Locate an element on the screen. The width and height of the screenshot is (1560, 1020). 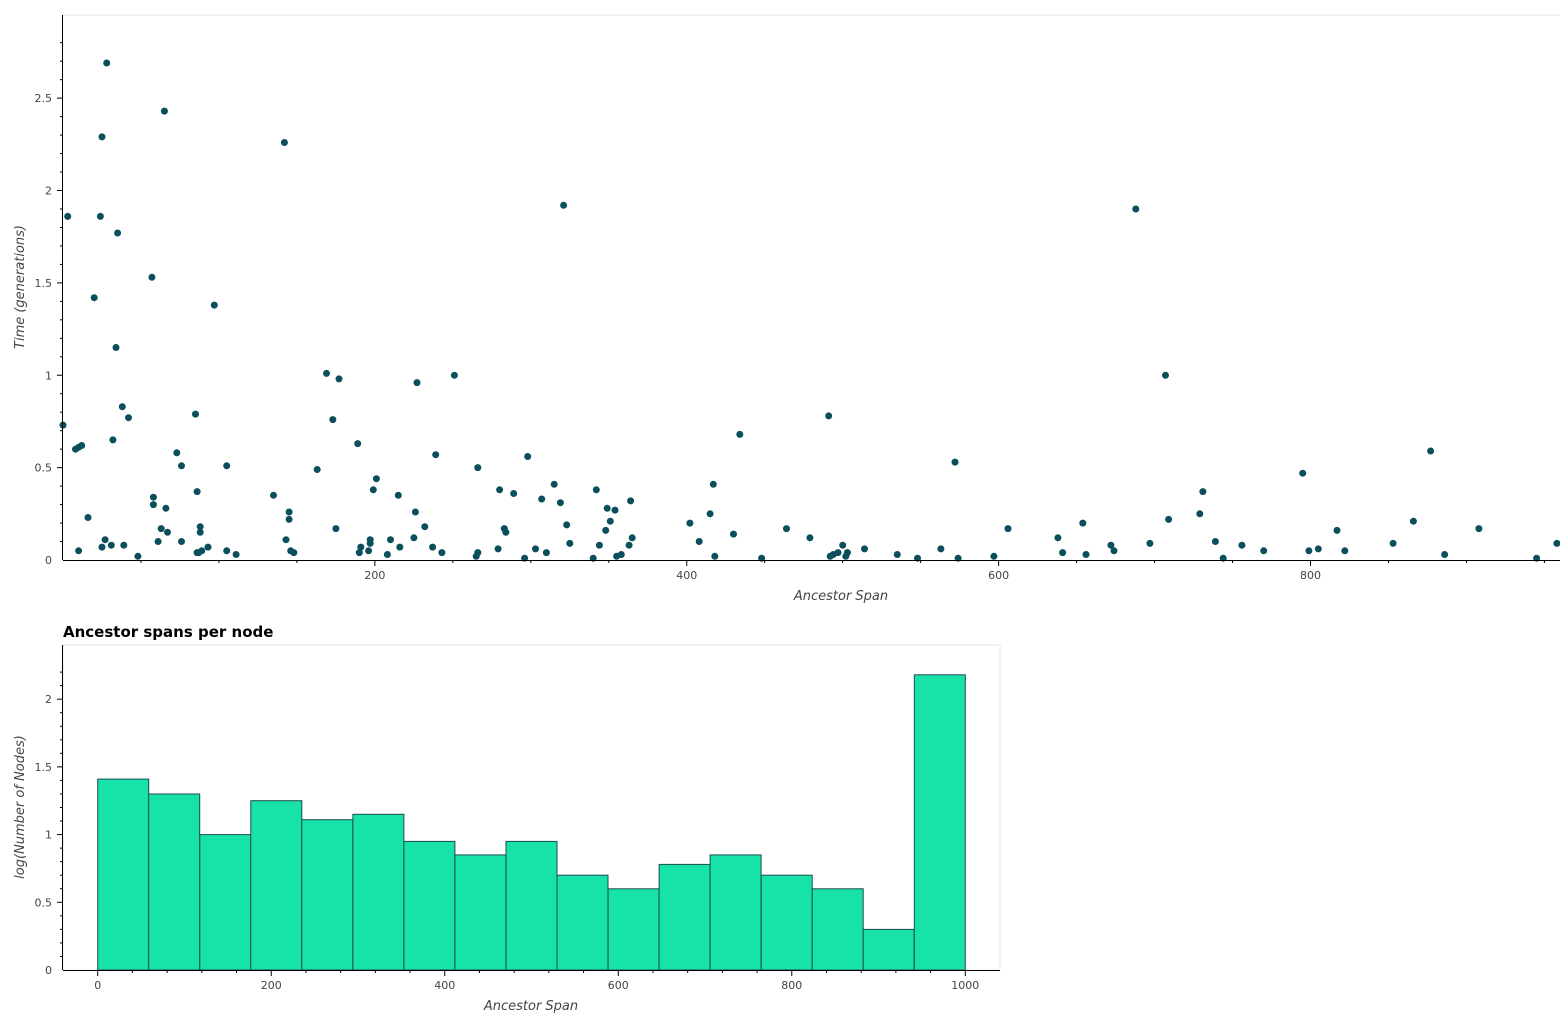
histogram-y-tick-label: 0 is located at coordinates (48, 970).